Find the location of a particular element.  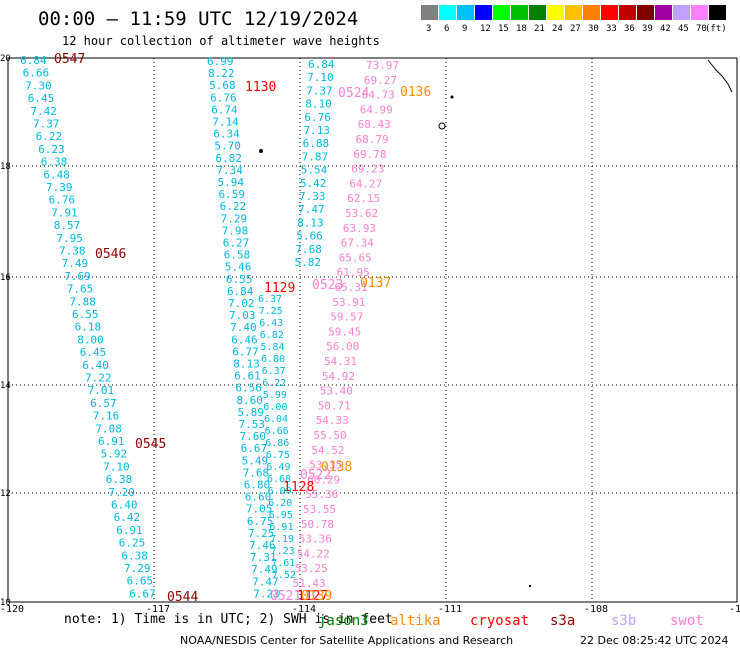

swh-value: 6.84 is located at coordinates (321, 64).